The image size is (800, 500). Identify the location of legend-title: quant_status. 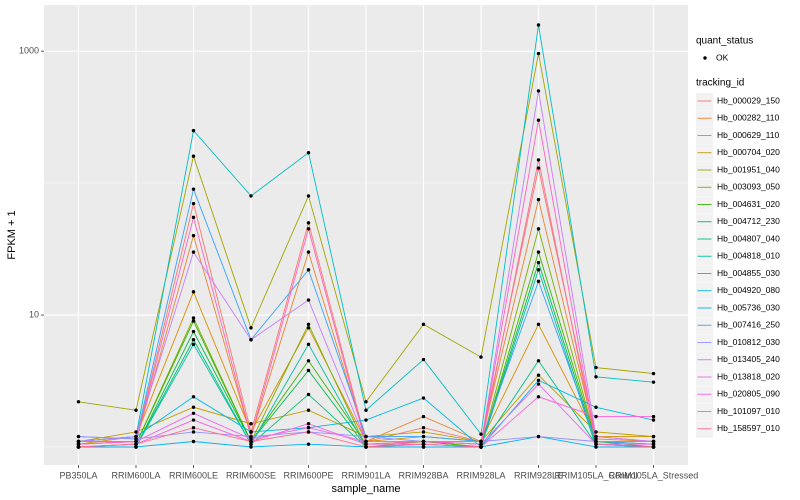
(724, 41).